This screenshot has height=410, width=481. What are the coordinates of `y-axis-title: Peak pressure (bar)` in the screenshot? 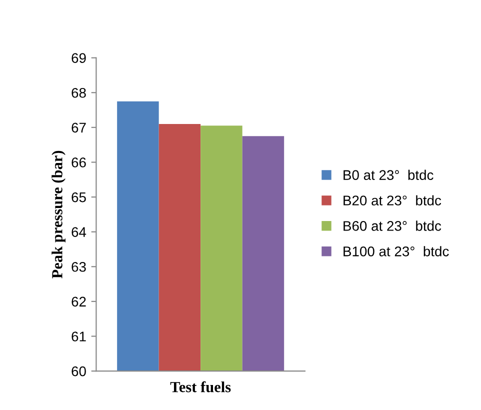 It's located at (59, 214).